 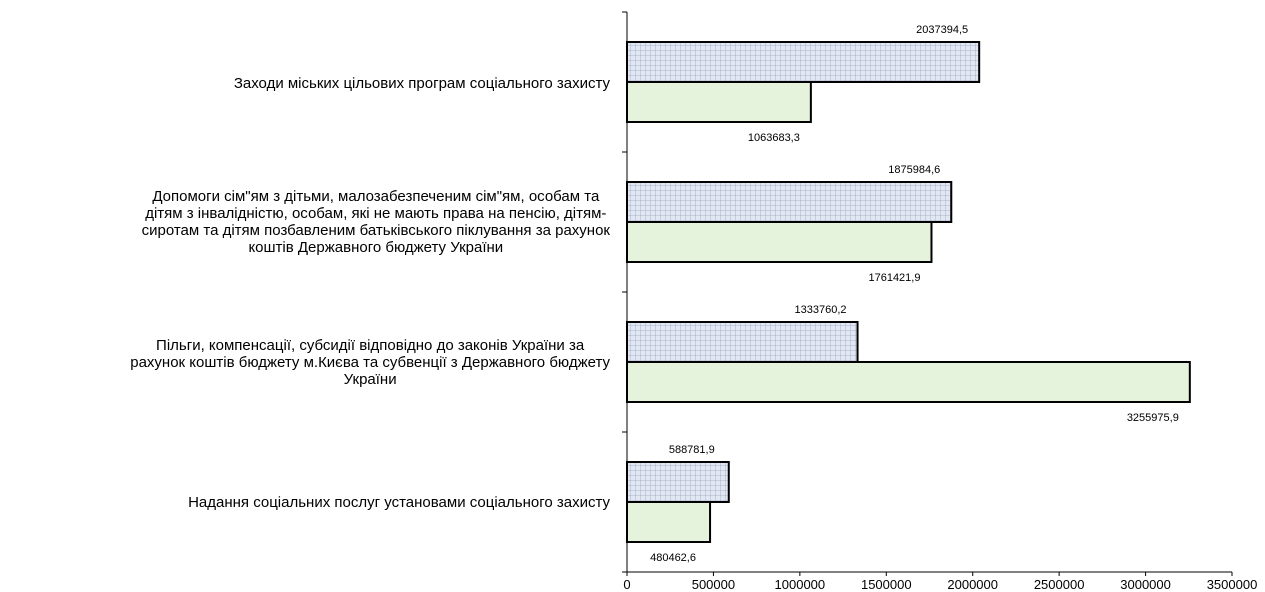 I want to click on category-label-line: коштів Державного бюджету України, so click(x=376, y=247).